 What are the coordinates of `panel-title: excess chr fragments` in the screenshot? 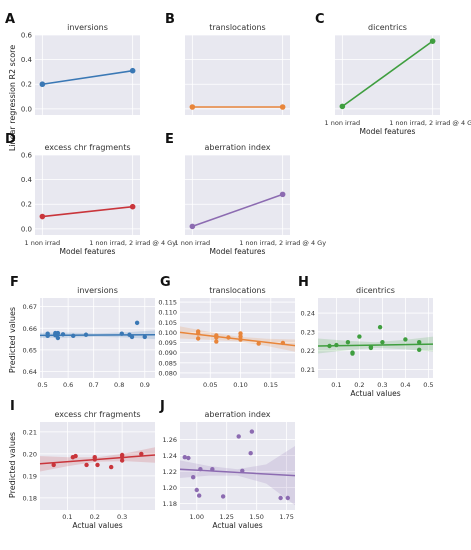 It's located at (87, 147).